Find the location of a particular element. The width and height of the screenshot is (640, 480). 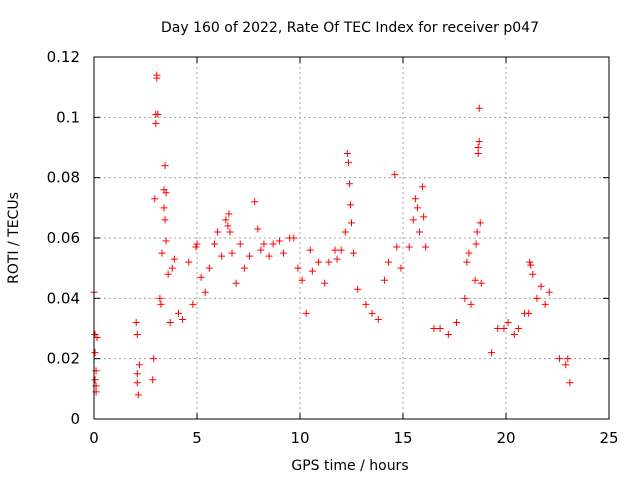

y-axis-title: ROTI / TECUs is located at coordinates (14, 238).